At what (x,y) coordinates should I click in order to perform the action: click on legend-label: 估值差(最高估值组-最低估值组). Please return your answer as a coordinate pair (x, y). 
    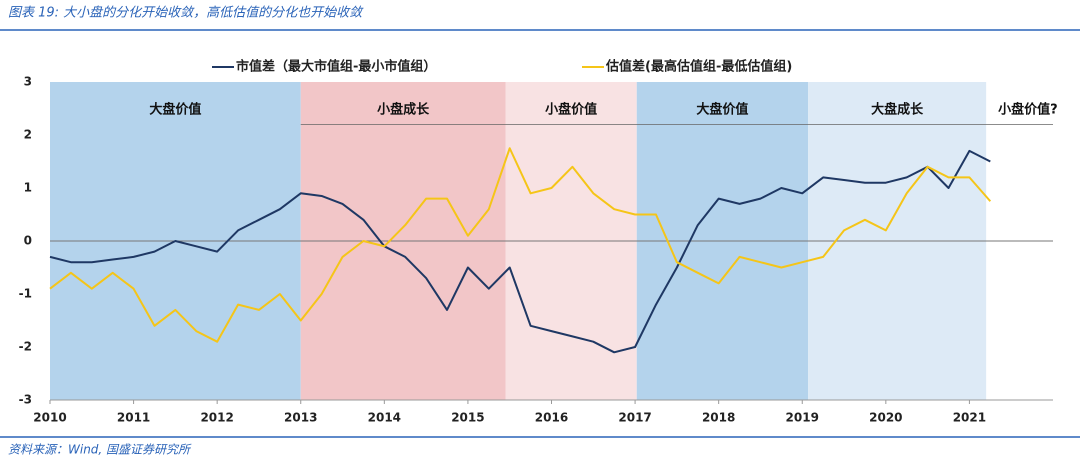
    Looking at the image, I should click on (698, 67).